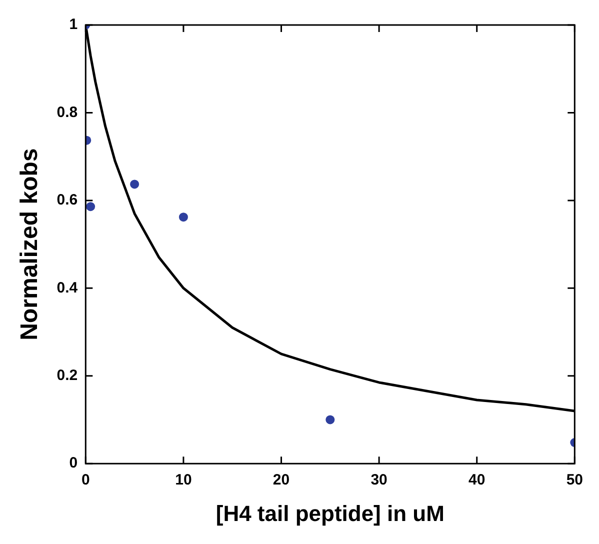 The height and width of the screenshot is (544, 599). What do you see at coordinates (281, 480) in the screenshot?
I see `x-tick-label: 20` at bounding box center [281, 480].